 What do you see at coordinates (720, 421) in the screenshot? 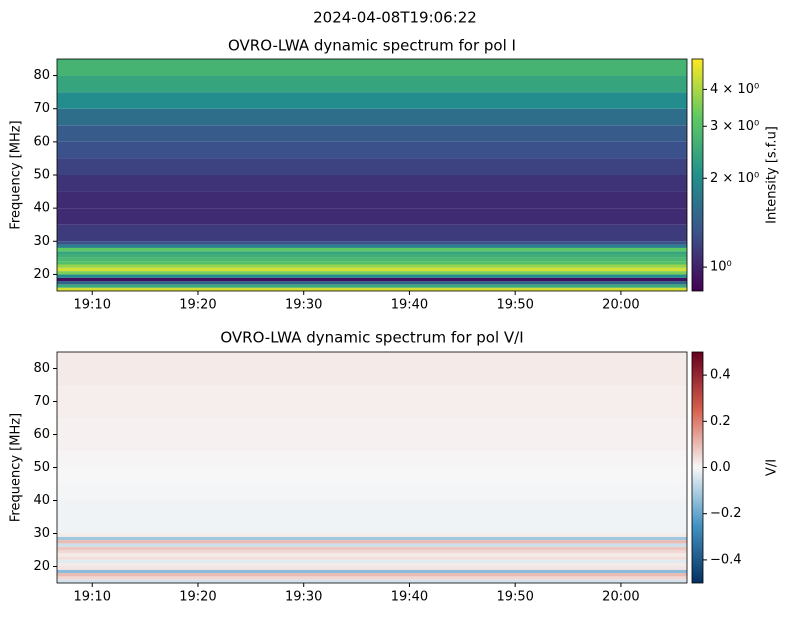
I see `colorbar-tick-label: 0.2` at bounding box center [720, 421].